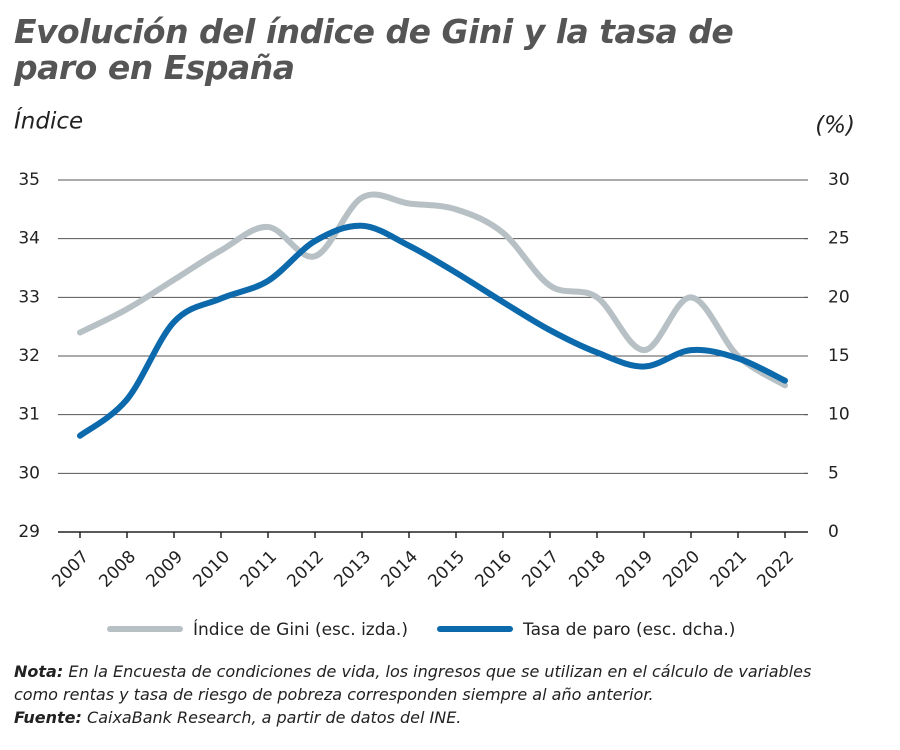 This screenshot has width=900, height=750. I want to click on y-tick-label: 30, so click(29, 473).